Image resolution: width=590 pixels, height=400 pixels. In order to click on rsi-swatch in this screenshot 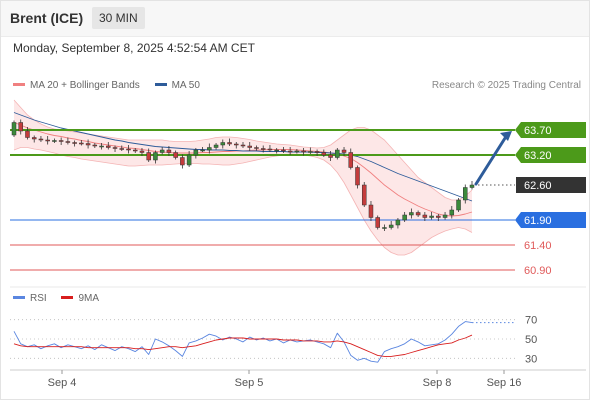, I will do `click(19, 297)`.